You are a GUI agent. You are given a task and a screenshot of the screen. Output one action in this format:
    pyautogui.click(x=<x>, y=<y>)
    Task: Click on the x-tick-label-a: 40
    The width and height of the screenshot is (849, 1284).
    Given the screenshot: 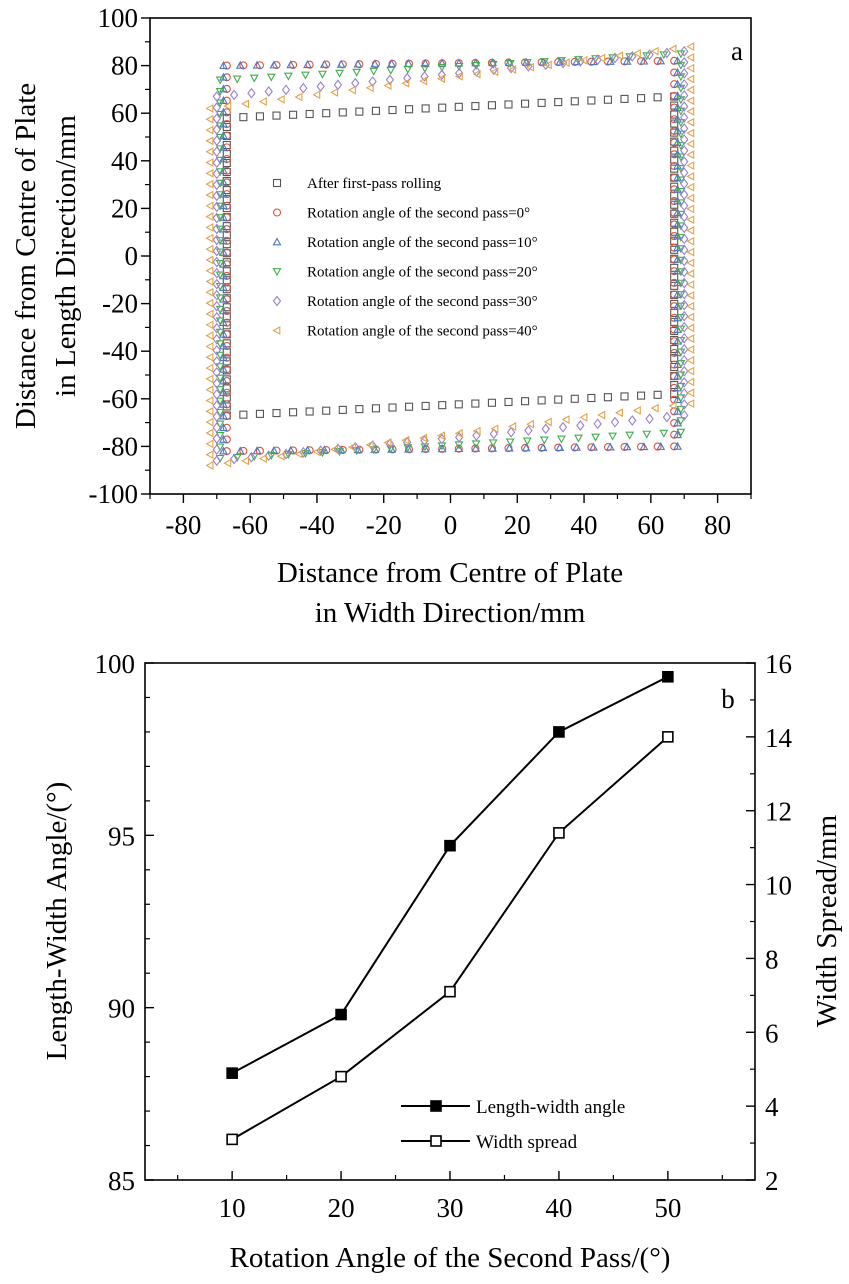 What is the action you would take?
    pyautogui.click(x=584, y=525)
    